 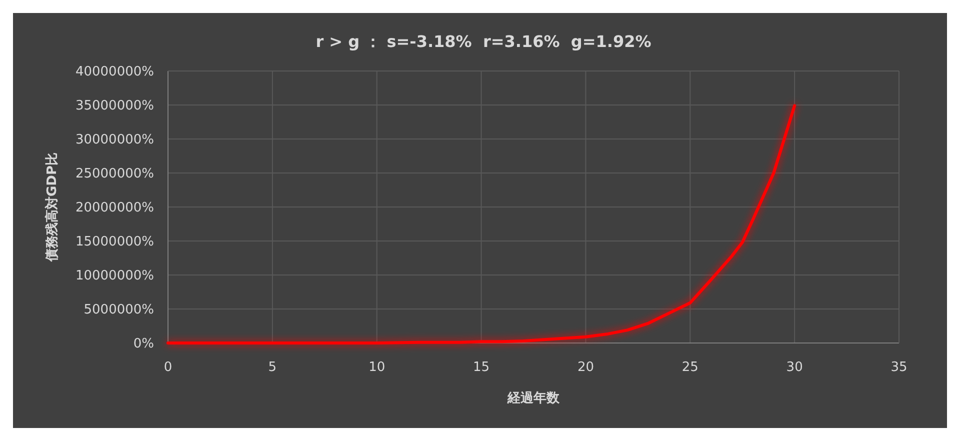 I want to click on y-tick-label: 5000000%, so click(x=119, y=310).